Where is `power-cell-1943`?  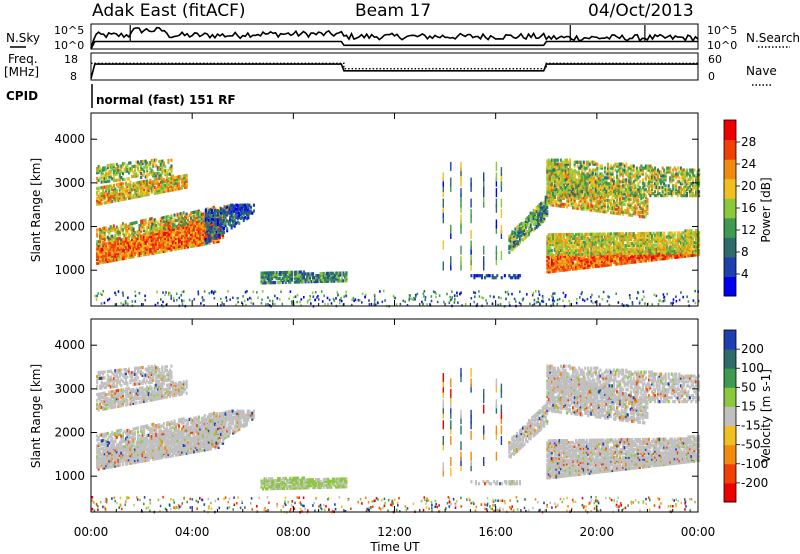 power-cell-1943 is located at coordinates (160, 163).